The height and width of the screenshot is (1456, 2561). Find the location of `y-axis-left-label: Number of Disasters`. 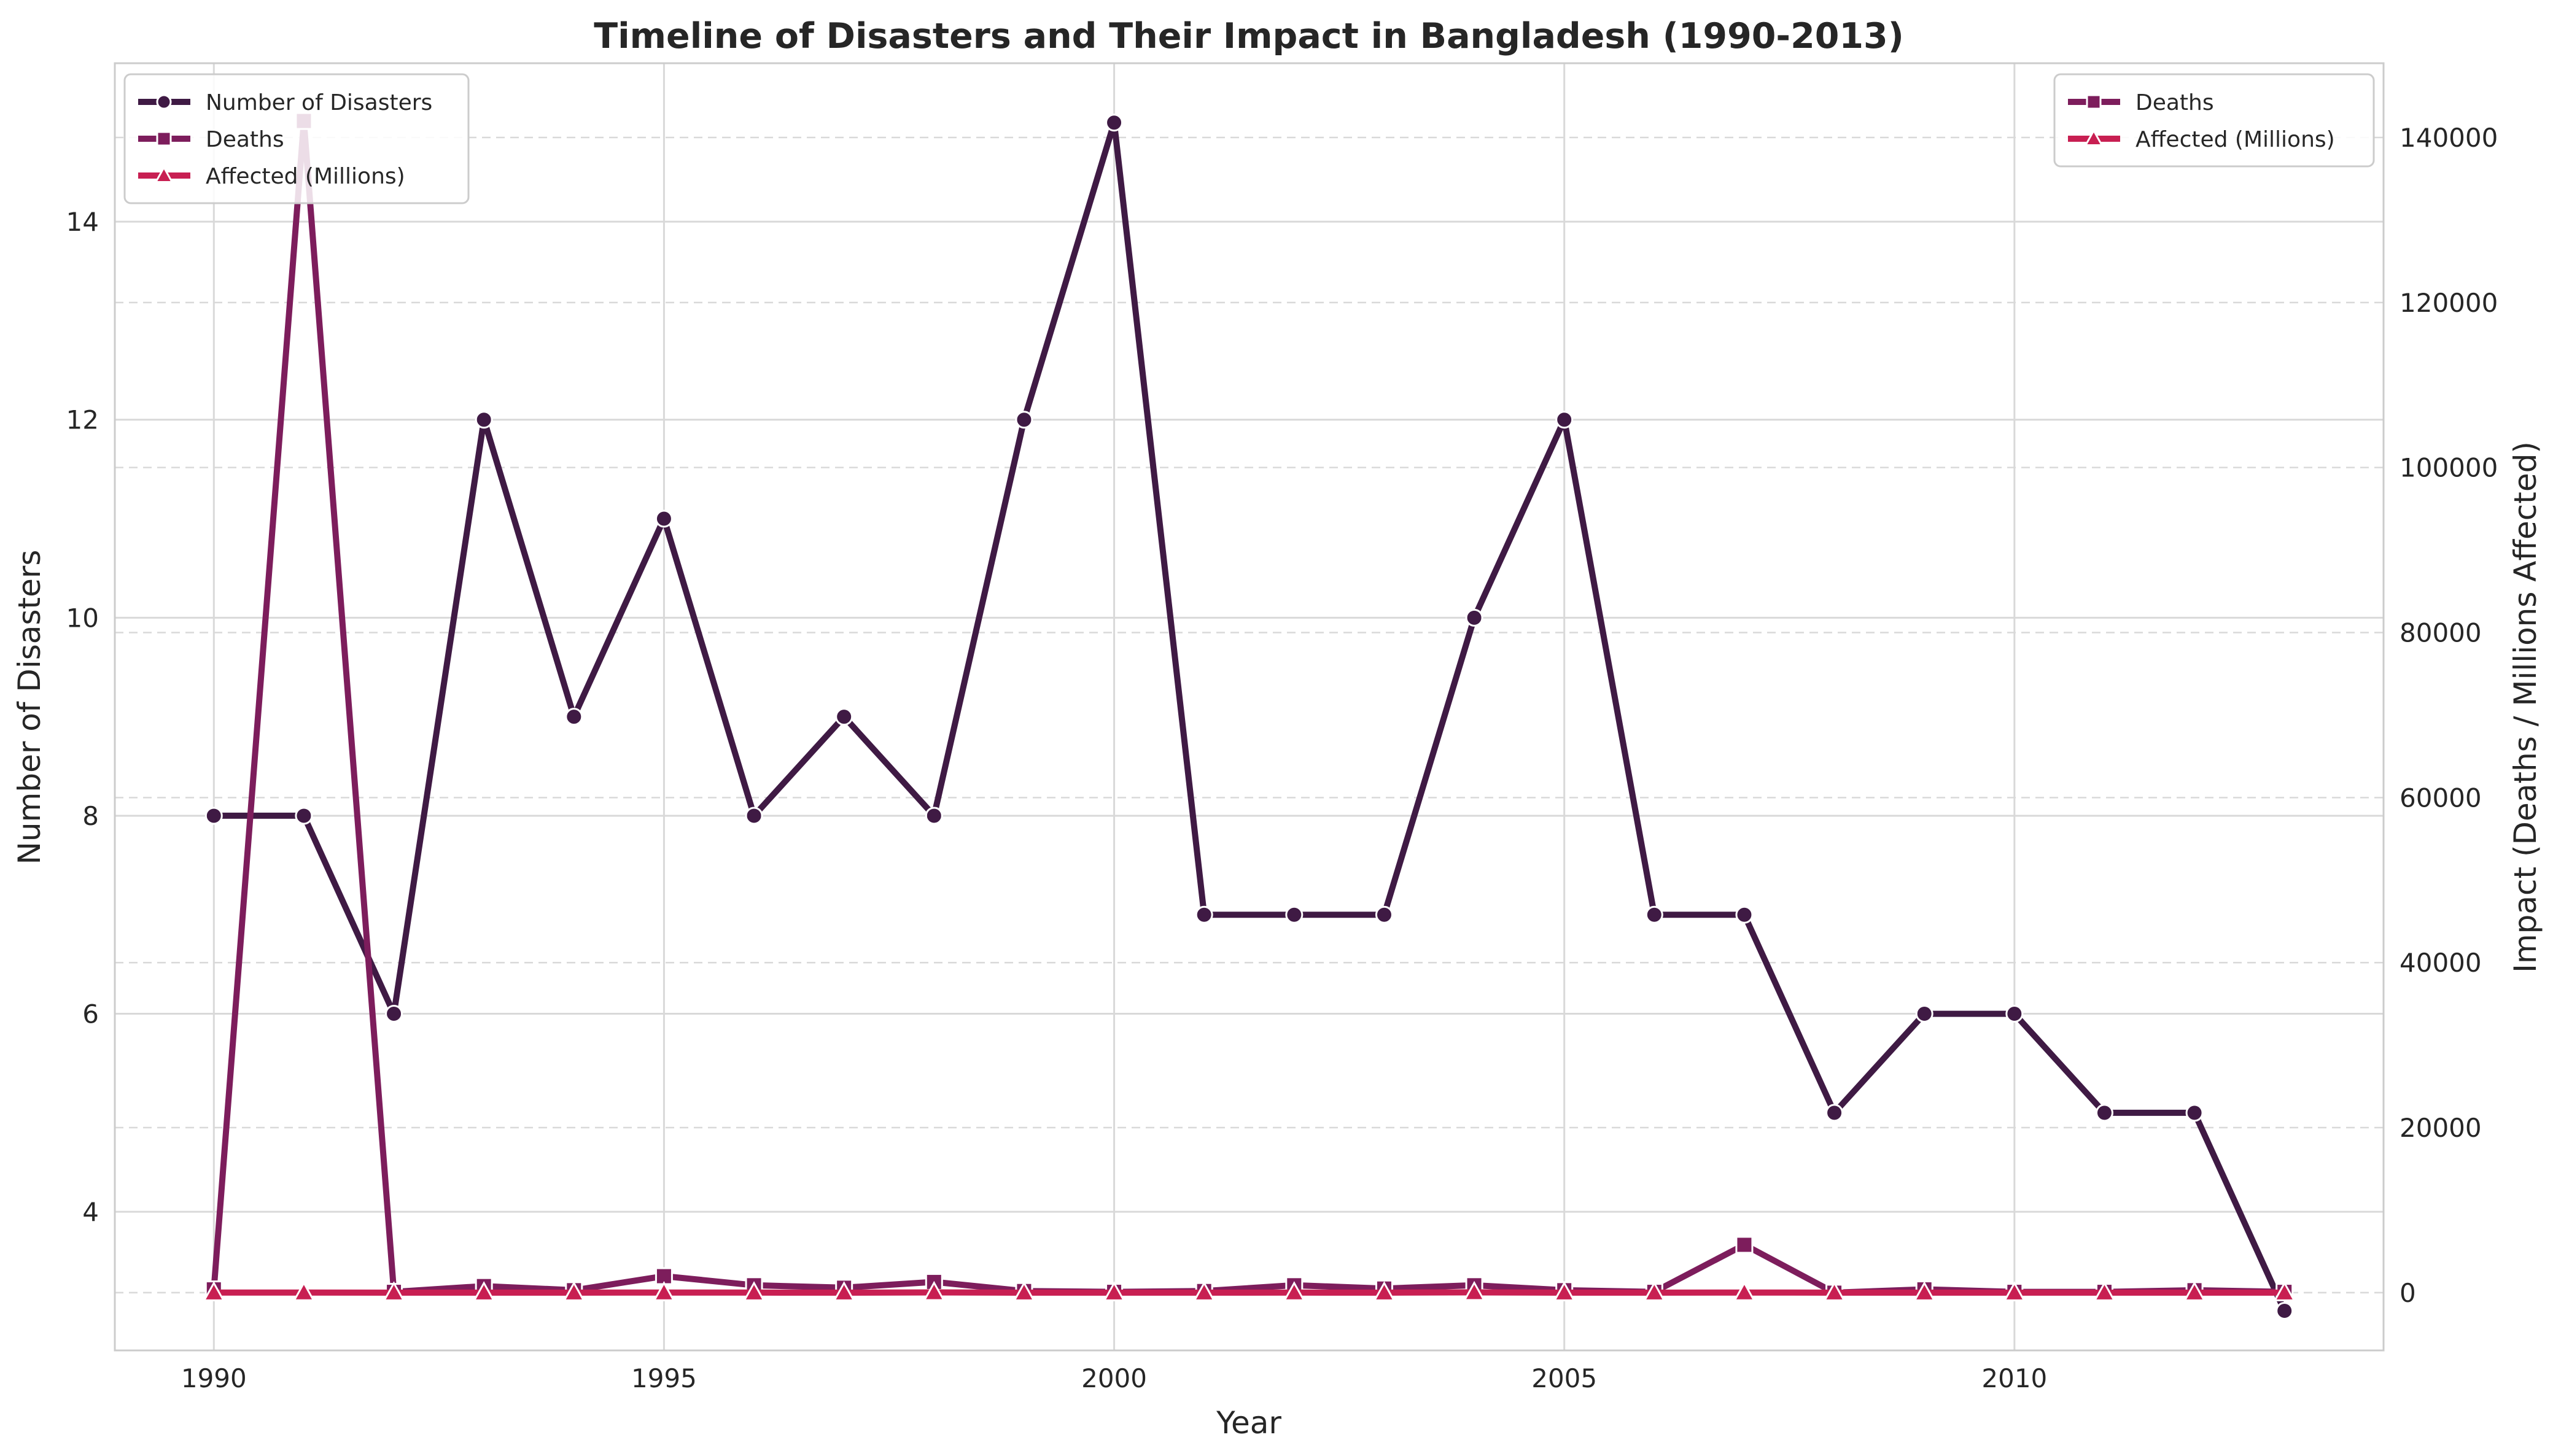

y-axis-left-label: Number of Disasters is located at coordinates (29, 708).